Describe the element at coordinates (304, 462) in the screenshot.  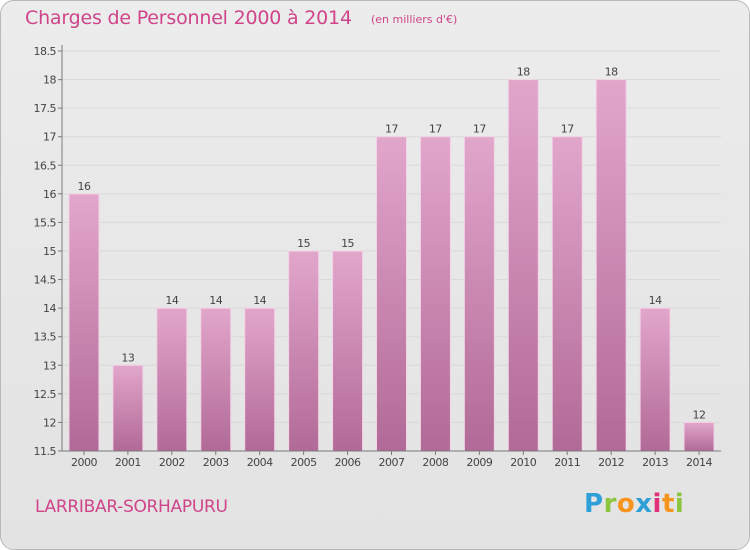
I see `x-tick-label: 2005` at that location.